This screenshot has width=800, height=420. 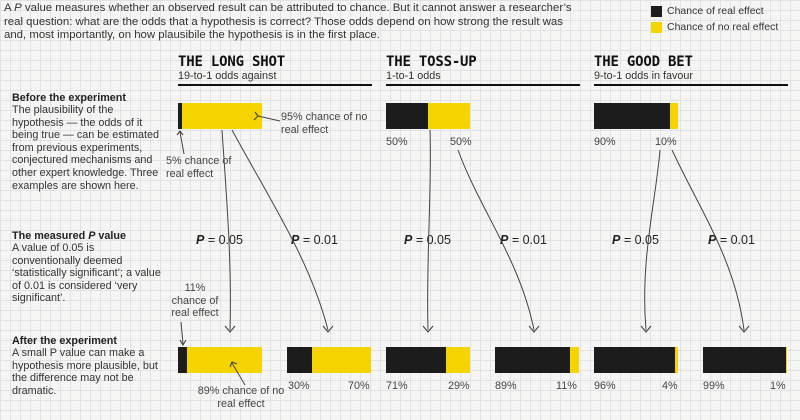 What do you see at coordinates (227, 76) in the screenshot?
I see `column-subtitle: 19-to-1 odds against` at bounding box center [227, 76].